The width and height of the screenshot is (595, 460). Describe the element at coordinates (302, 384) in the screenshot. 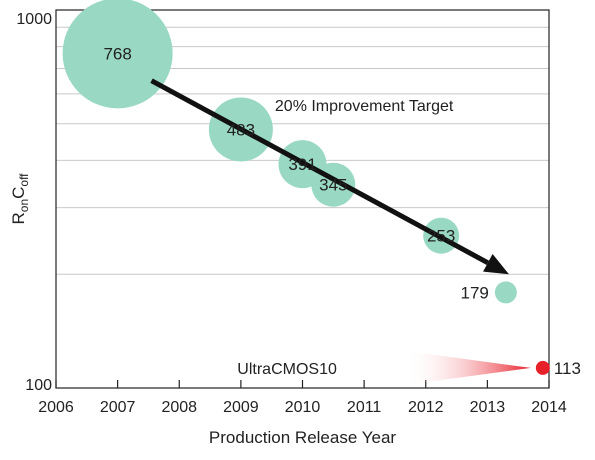

I see `axis-ticks` at that location.